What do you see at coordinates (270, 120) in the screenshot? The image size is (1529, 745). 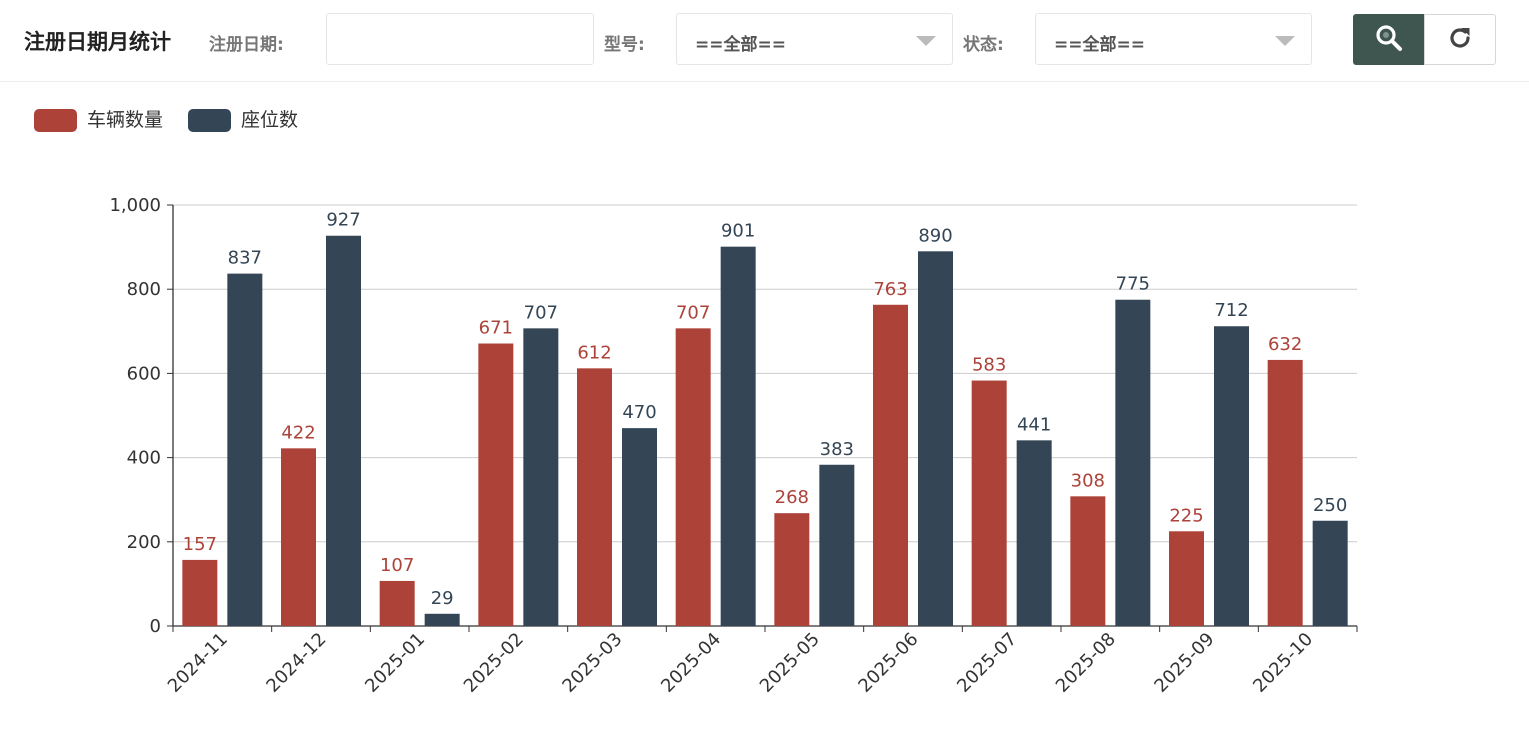 I see `legend-label-seats: 座位数` at bounding box center [270, 120].